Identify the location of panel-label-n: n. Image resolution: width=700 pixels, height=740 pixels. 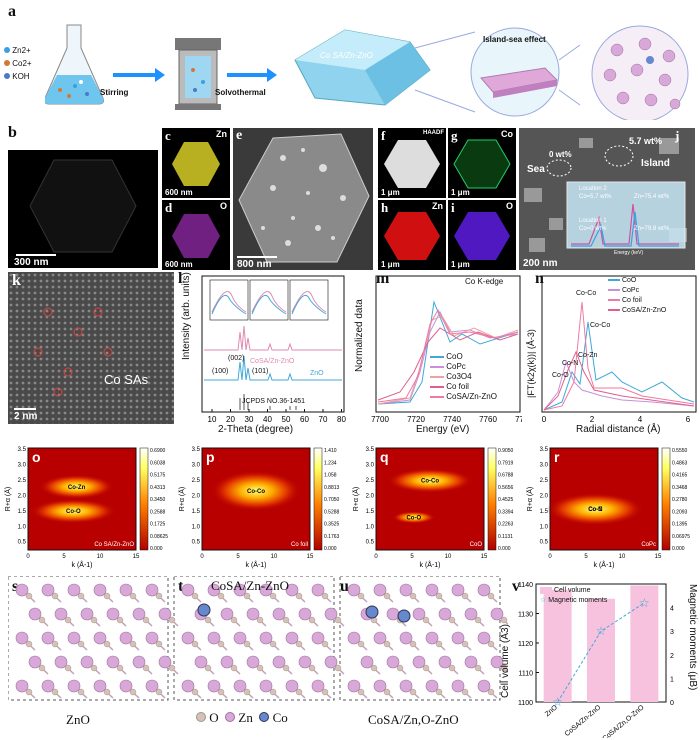
(539, 278).